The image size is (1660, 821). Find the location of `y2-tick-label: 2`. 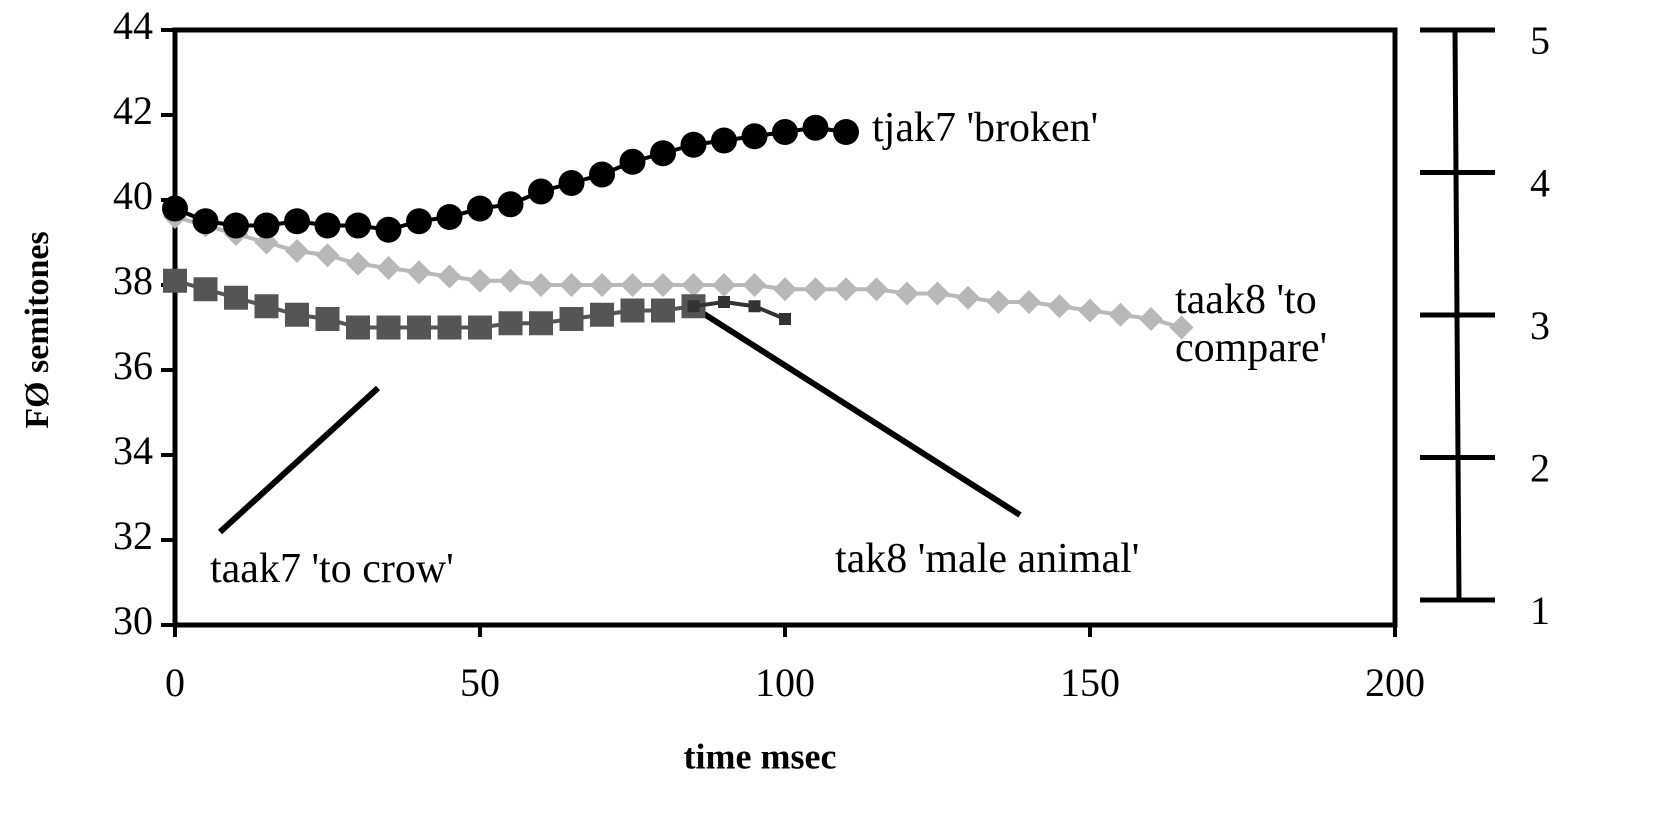

y2-tick-label: 2 is located at coordinates (1540, 468).